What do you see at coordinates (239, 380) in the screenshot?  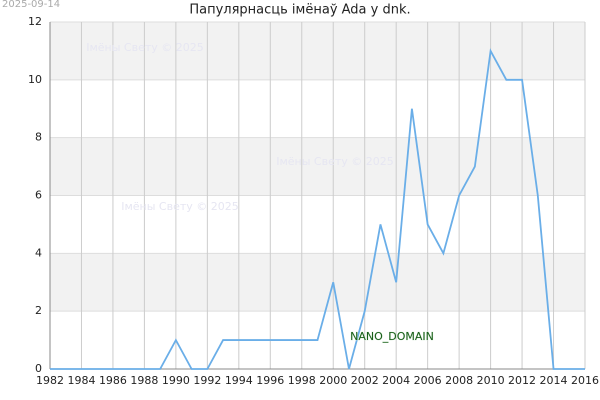 I see `x-tick-label: 1994` at bounding box center [239, 380].